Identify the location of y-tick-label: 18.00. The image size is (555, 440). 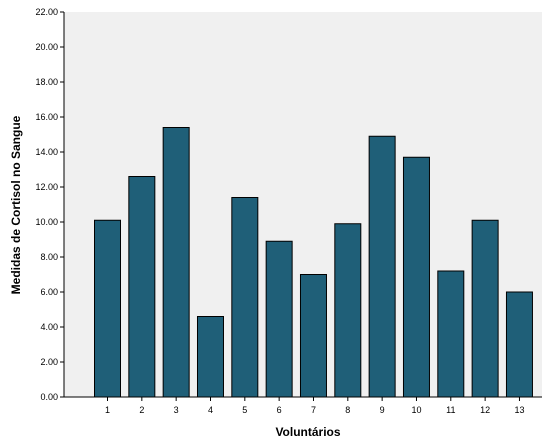
(46, 82).